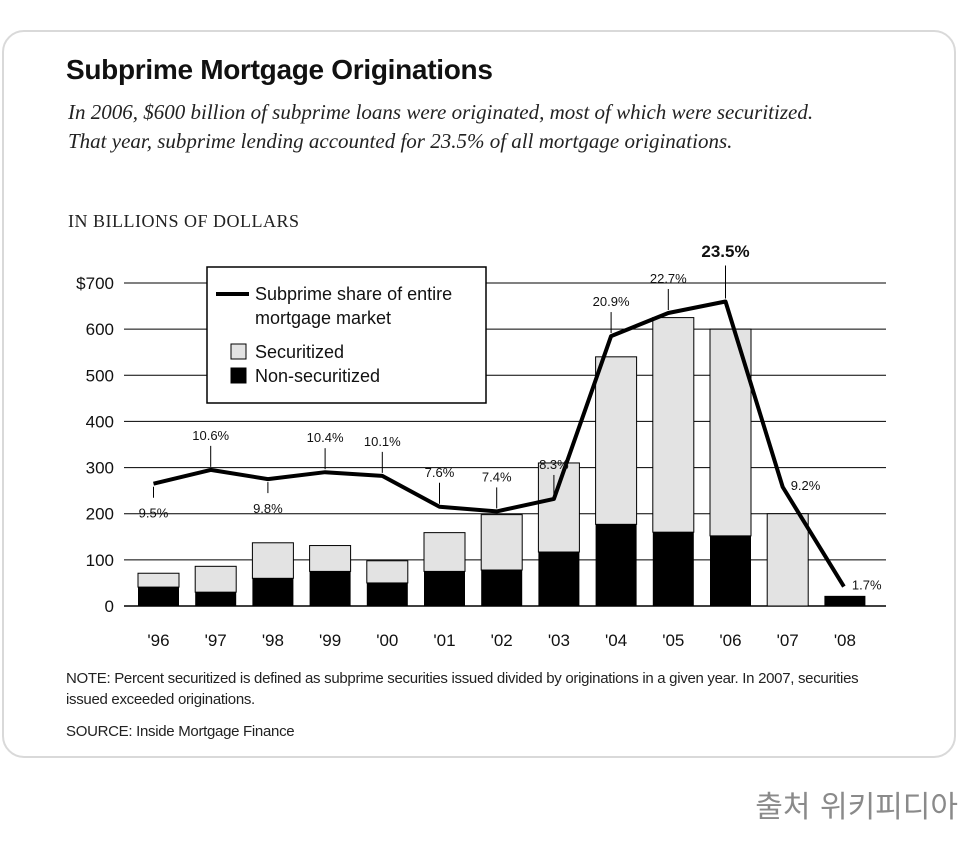 The height and width of the screenshot is (858, 960). What do you see at coordinates (444, 640) in the screenshot?
I see `x-tick-label: '01` at bounding box center [444, 640].